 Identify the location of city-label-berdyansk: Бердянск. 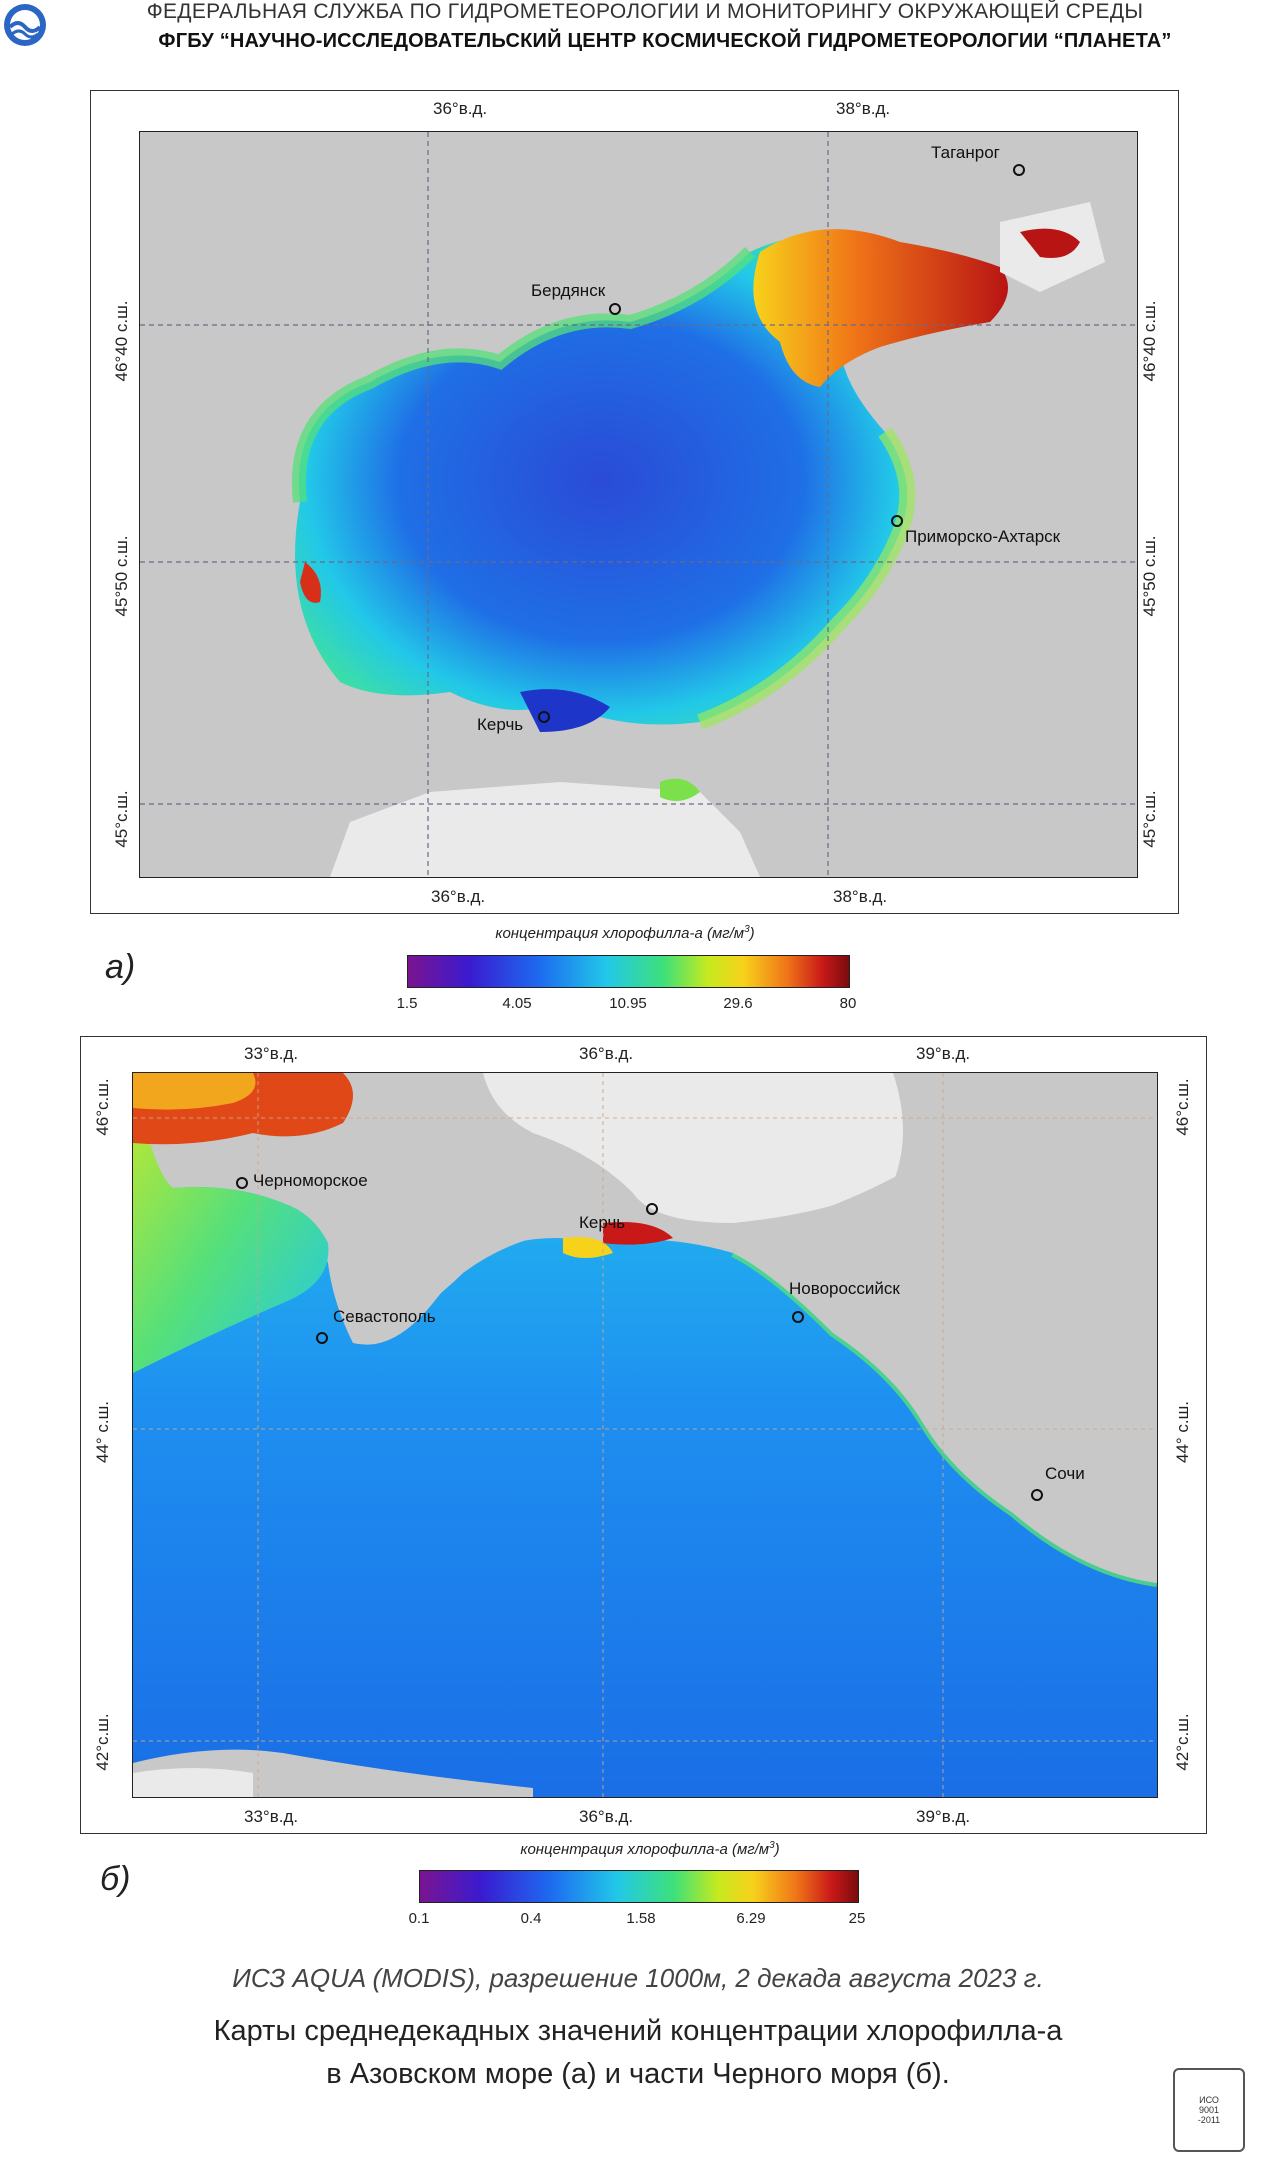
(568, 290).